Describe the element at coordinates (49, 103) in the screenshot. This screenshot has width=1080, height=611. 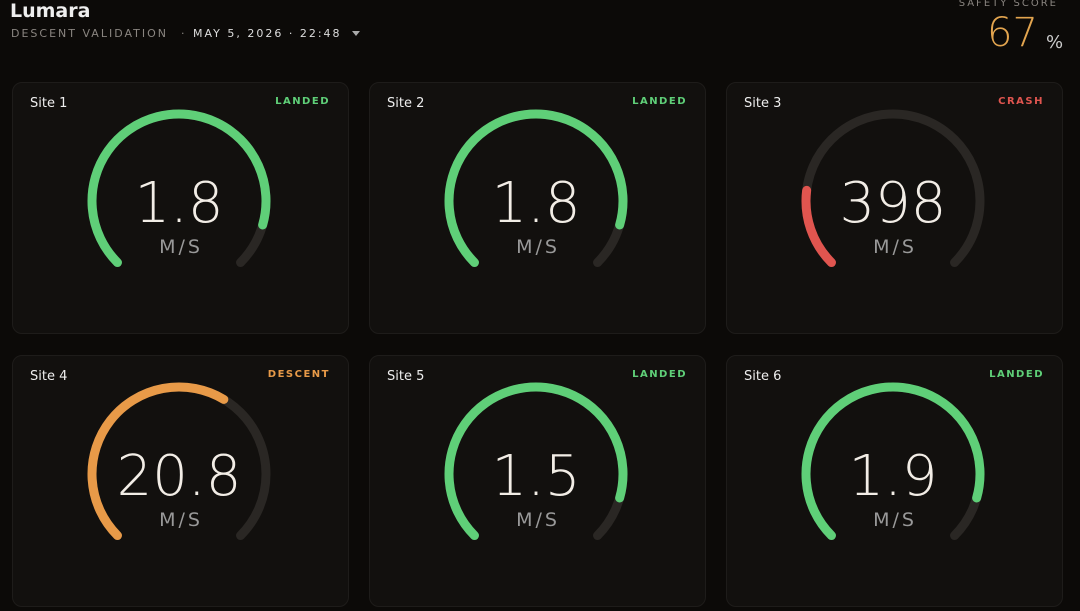
I see `site-name: Site 1` at that location.